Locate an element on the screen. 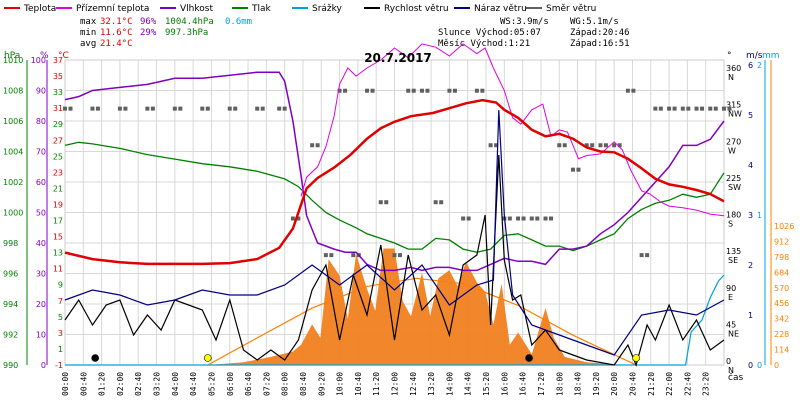  legend-label: Přízemní teplota is located at coordinates (112, 9).